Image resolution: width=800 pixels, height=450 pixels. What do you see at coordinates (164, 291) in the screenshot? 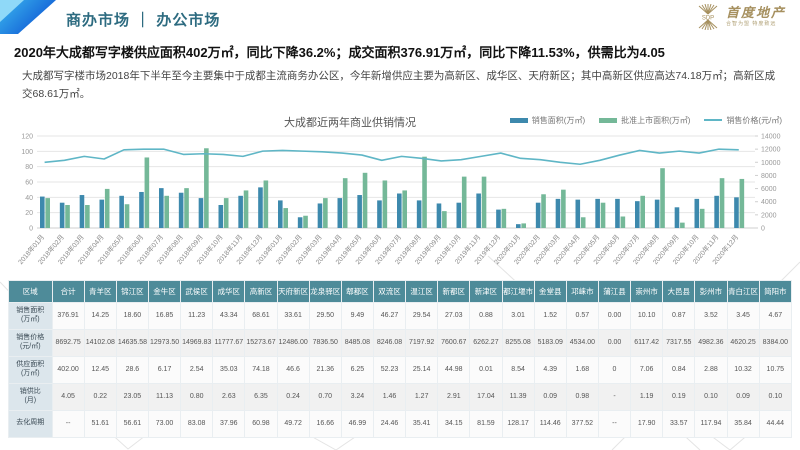
I see `table-column-header: 金牛区` at bounding box center [164, 291].